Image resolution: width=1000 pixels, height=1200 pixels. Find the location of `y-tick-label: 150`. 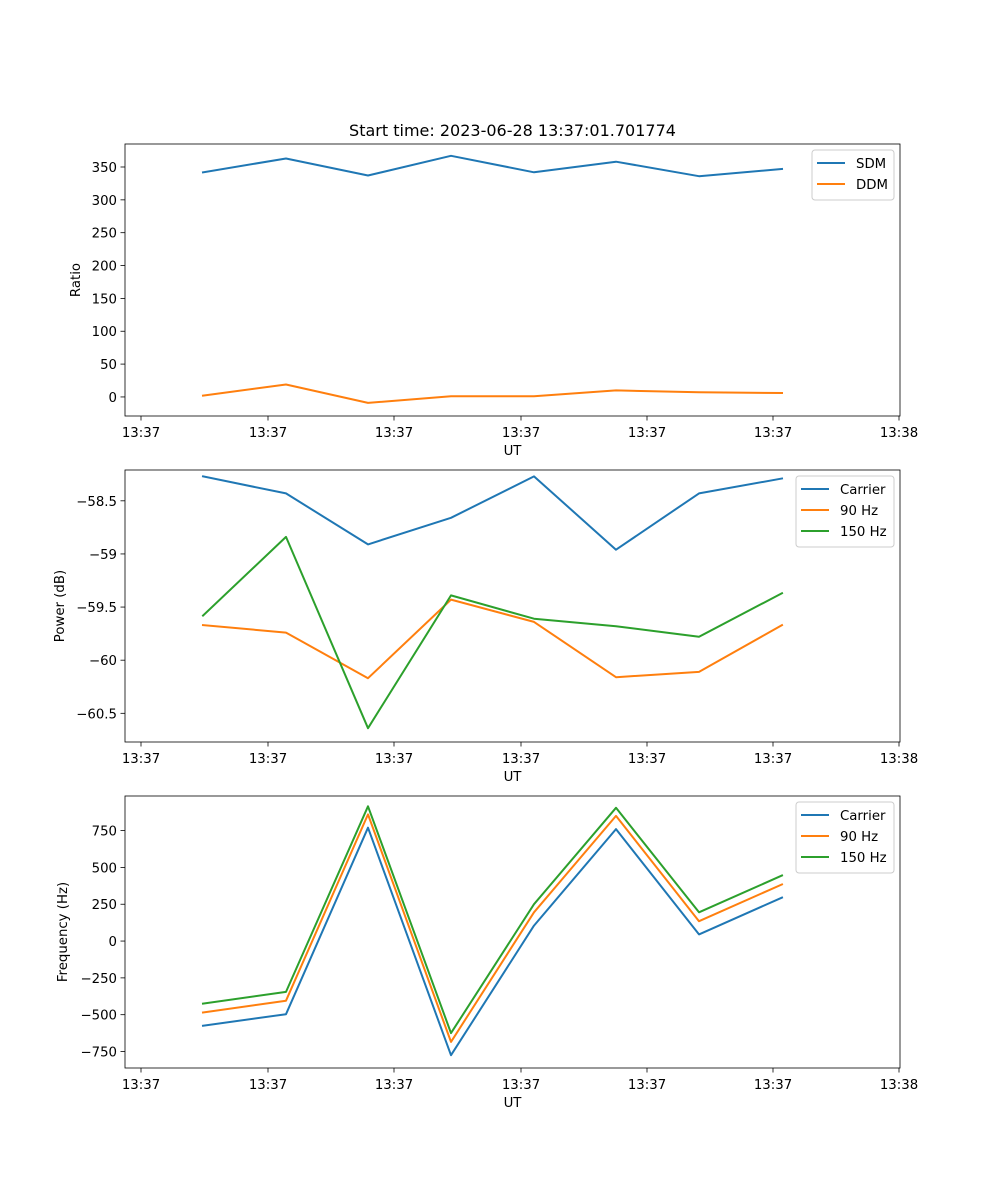

y-tick-label: 150 is located at coordinates (104, 299).